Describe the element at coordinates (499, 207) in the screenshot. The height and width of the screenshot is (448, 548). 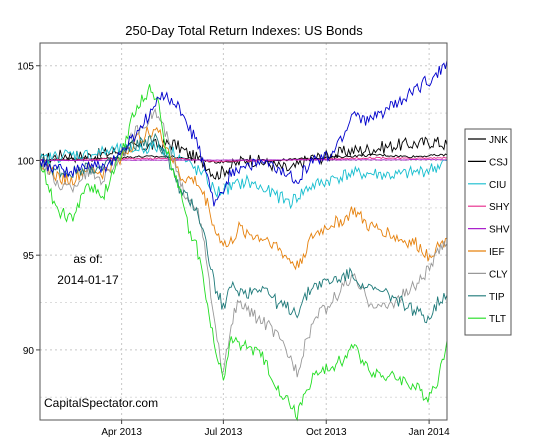
I see `legend-label-shy: SHY` at that location.